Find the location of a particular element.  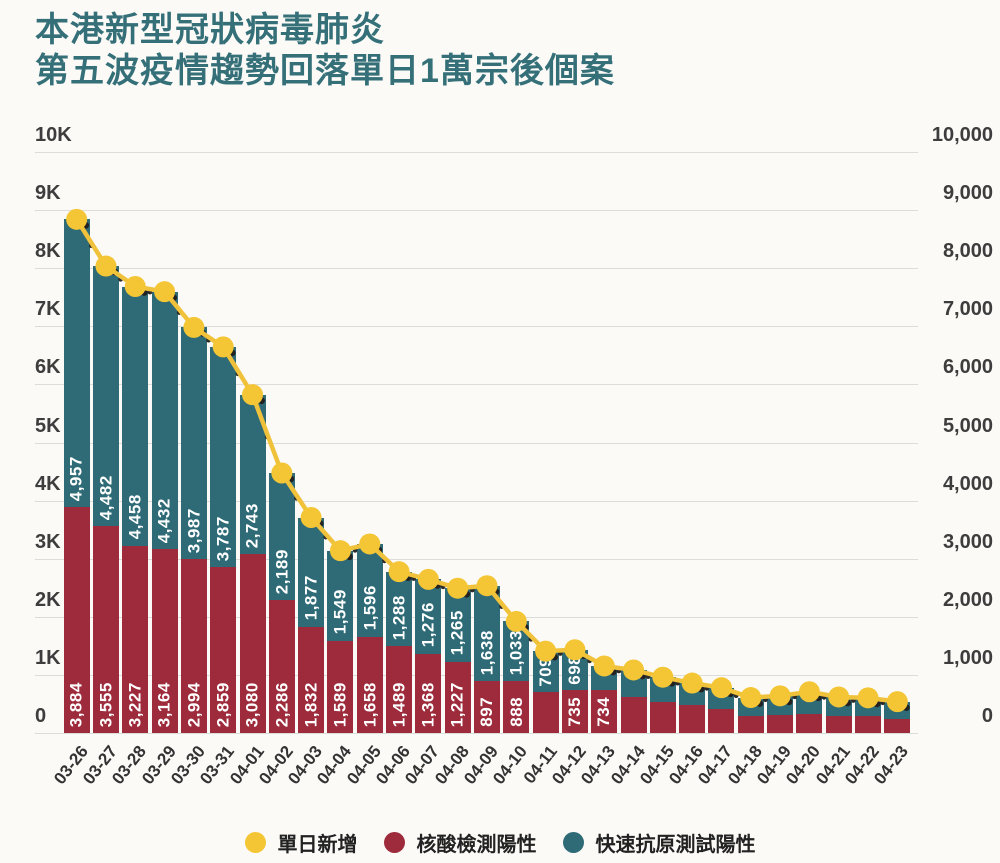

y-axis-label-left: 5K is located at coordinates (48, 425).